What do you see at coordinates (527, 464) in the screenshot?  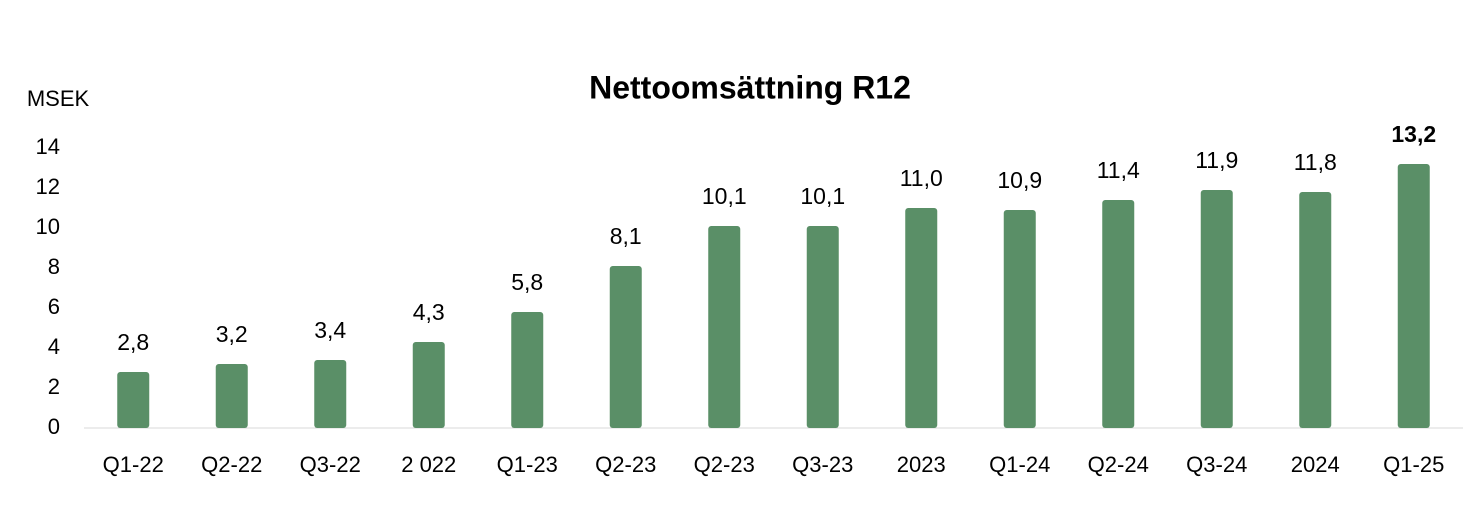 I see `x-tick-label: Q1-23` at bounding box center [527, 464].